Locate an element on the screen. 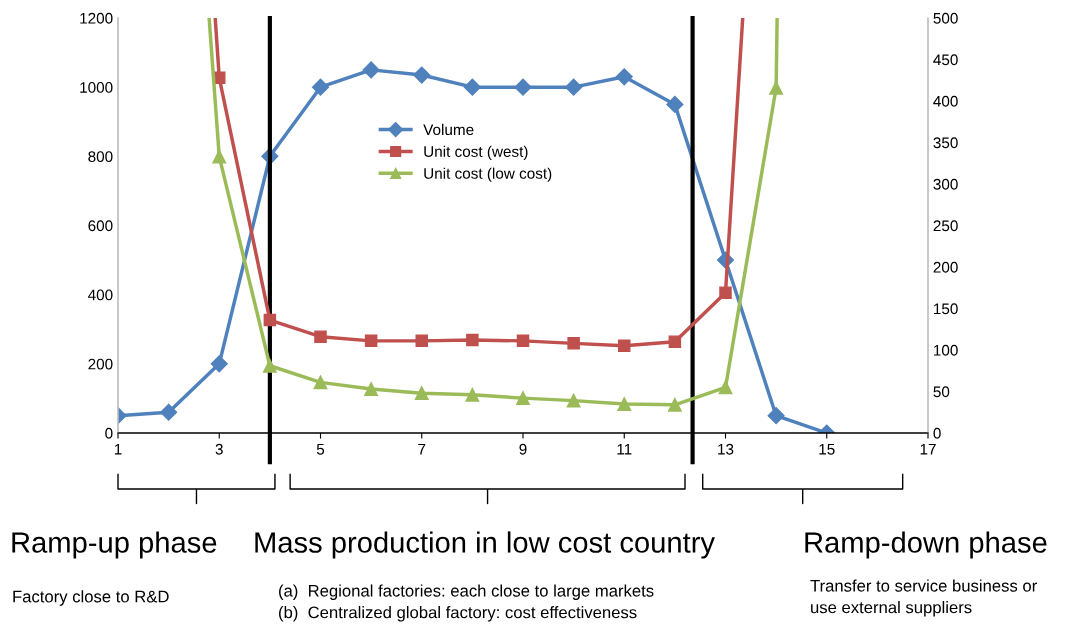  y2-tick-label: 400 is located at coordinates (945, 101).